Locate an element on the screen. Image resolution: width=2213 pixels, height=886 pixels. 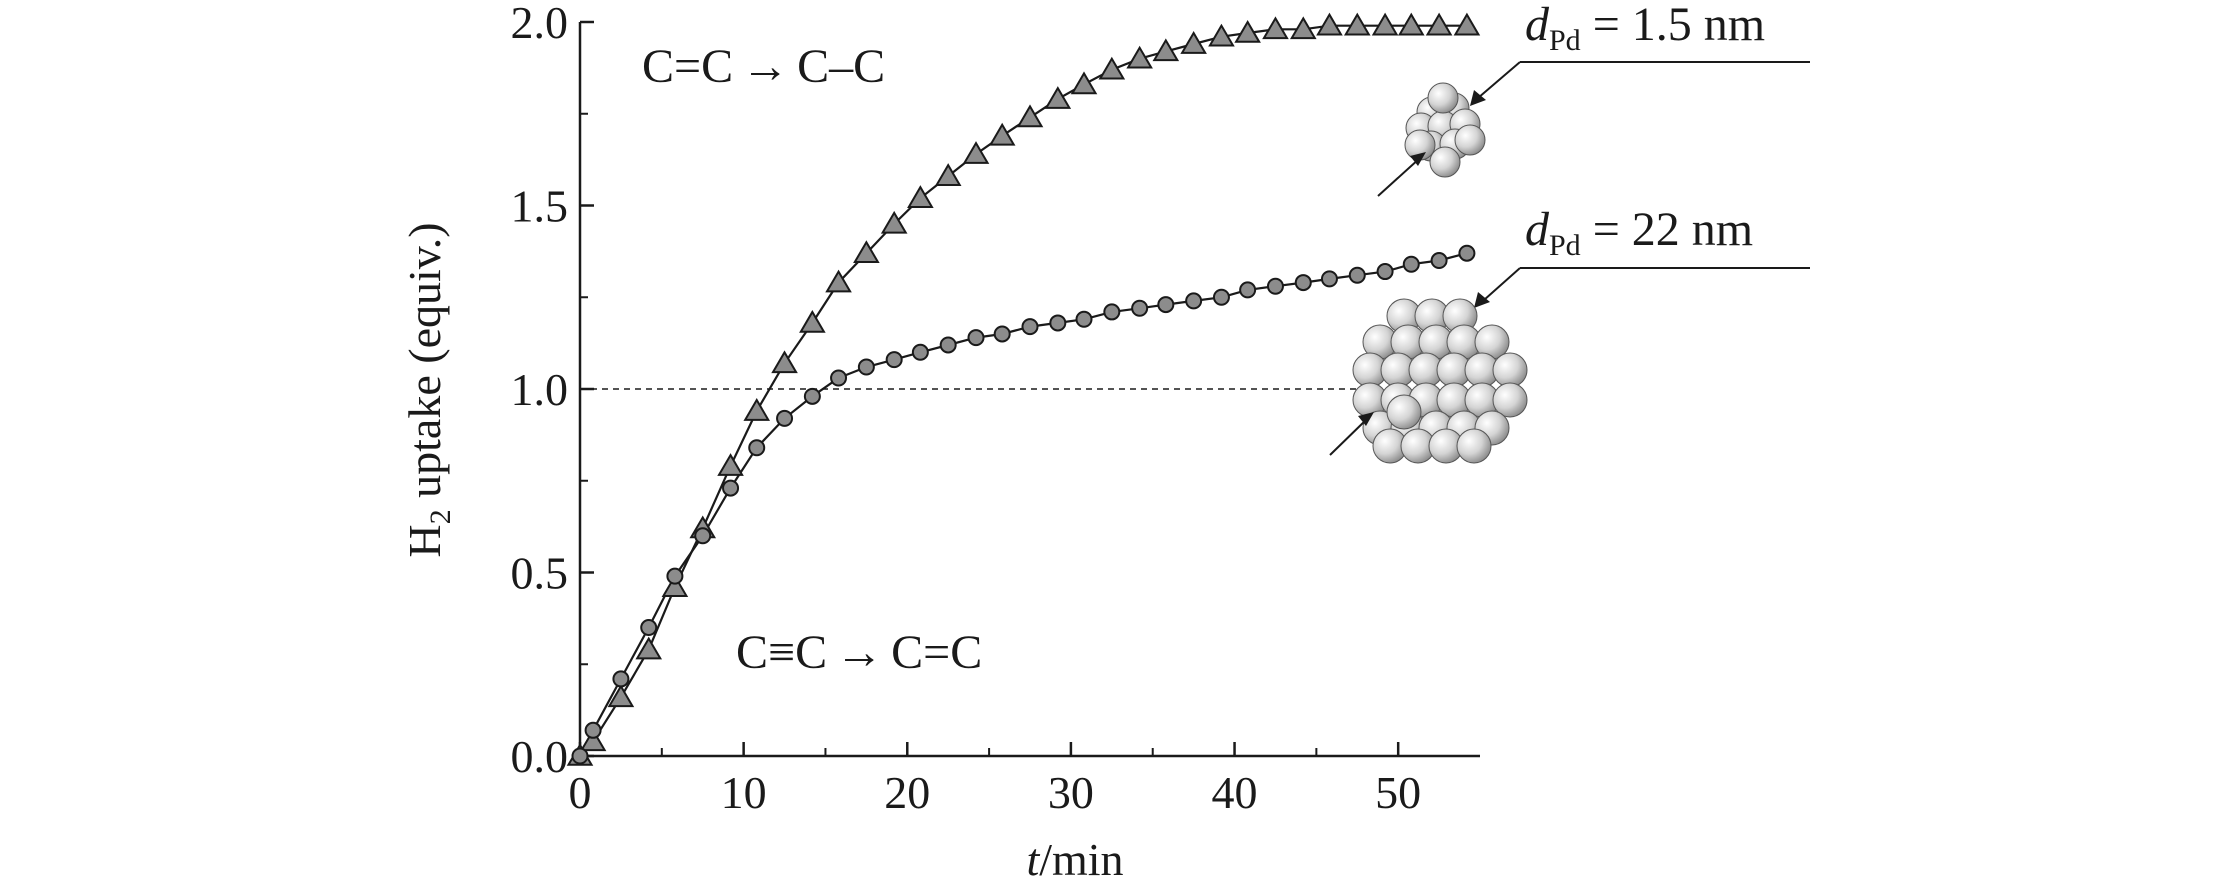
y-tick-label: 1.0 is located at coordinates (540, 389).